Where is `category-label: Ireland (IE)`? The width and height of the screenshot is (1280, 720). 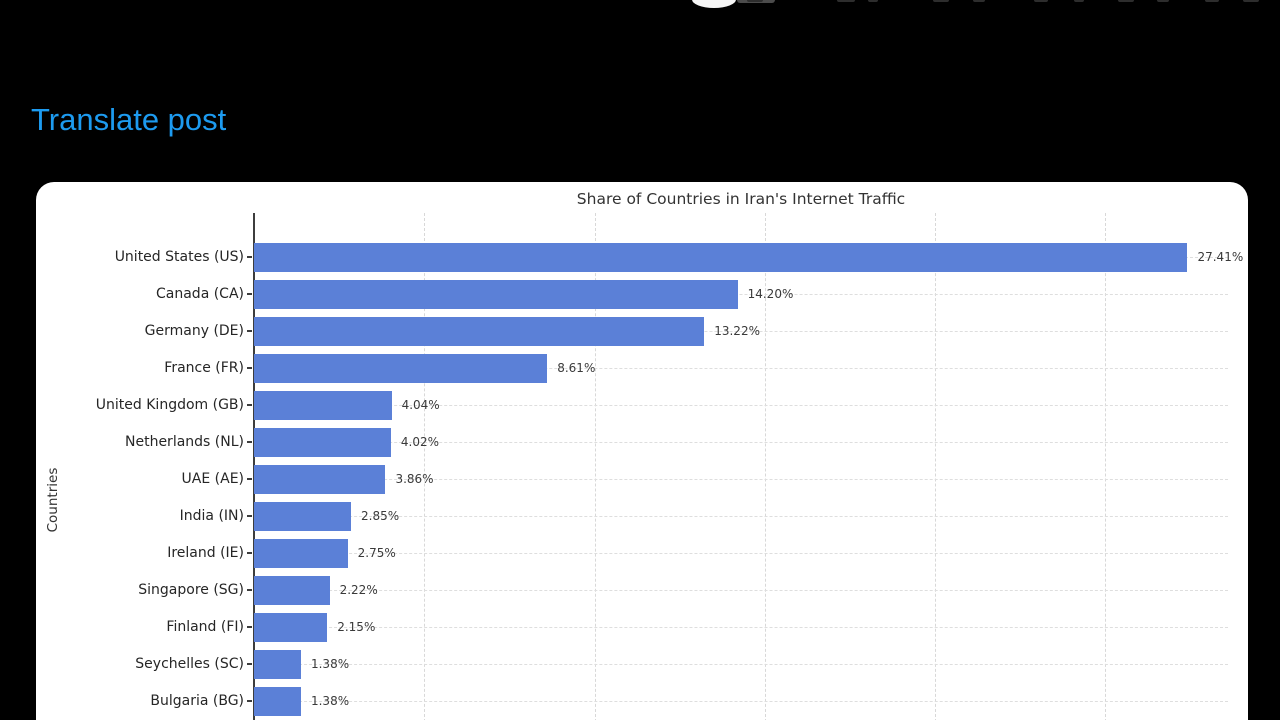
category-label: Ireland (IE) is located at coordinates (205, 553).